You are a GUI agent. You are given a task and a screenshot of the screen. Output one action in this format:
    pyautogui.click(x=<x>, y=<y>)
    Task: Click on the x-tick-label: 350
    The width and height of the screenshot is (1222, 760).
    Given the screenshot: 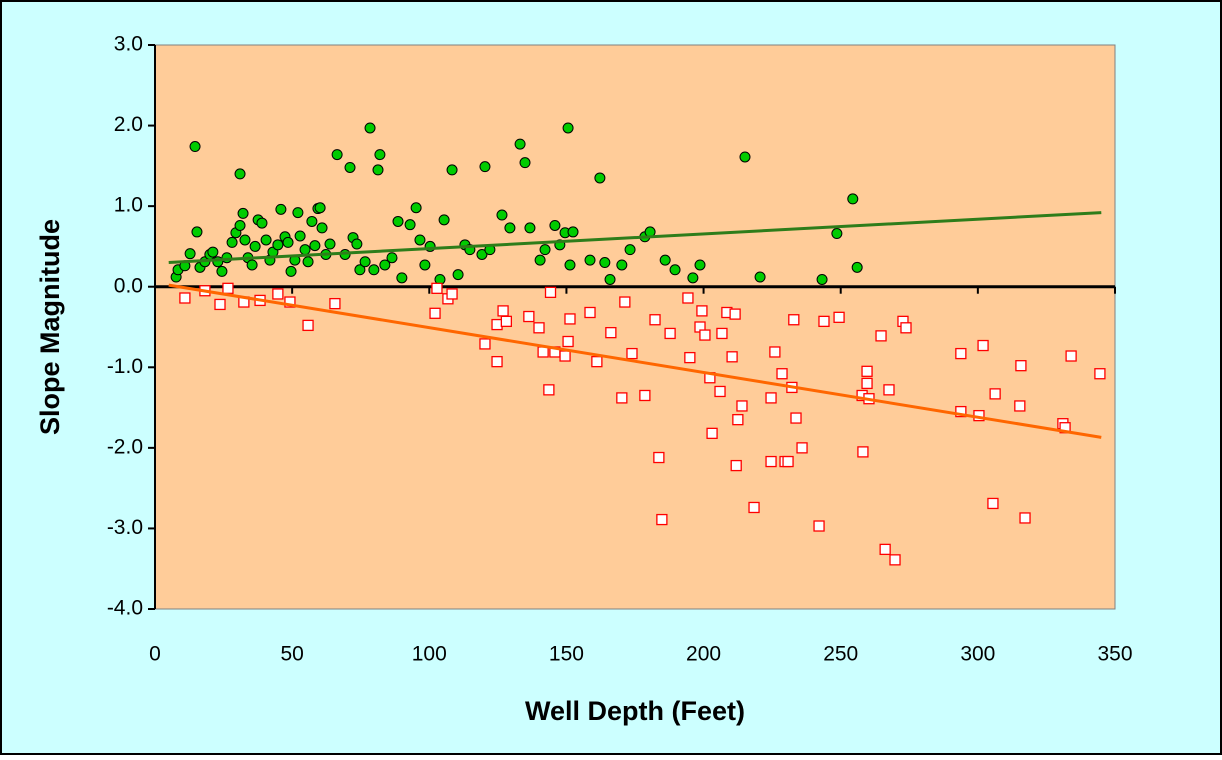 What is the action you would take?
    pyautogui.click(x=1114, y=654)
    